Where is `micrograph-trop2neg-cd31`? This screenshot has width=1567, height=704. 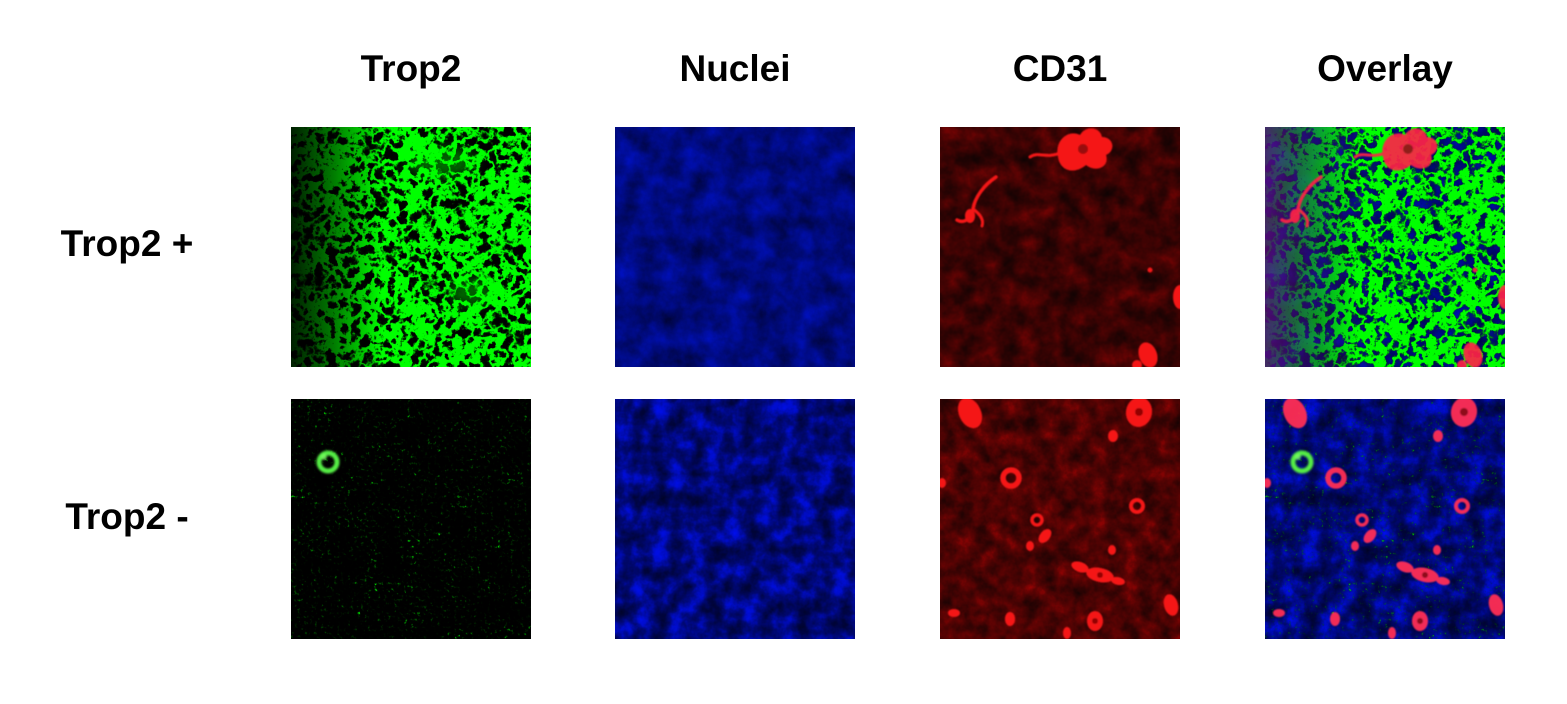
micrograph-trop2neg-cd31 is located at coordinates (1060, 519).